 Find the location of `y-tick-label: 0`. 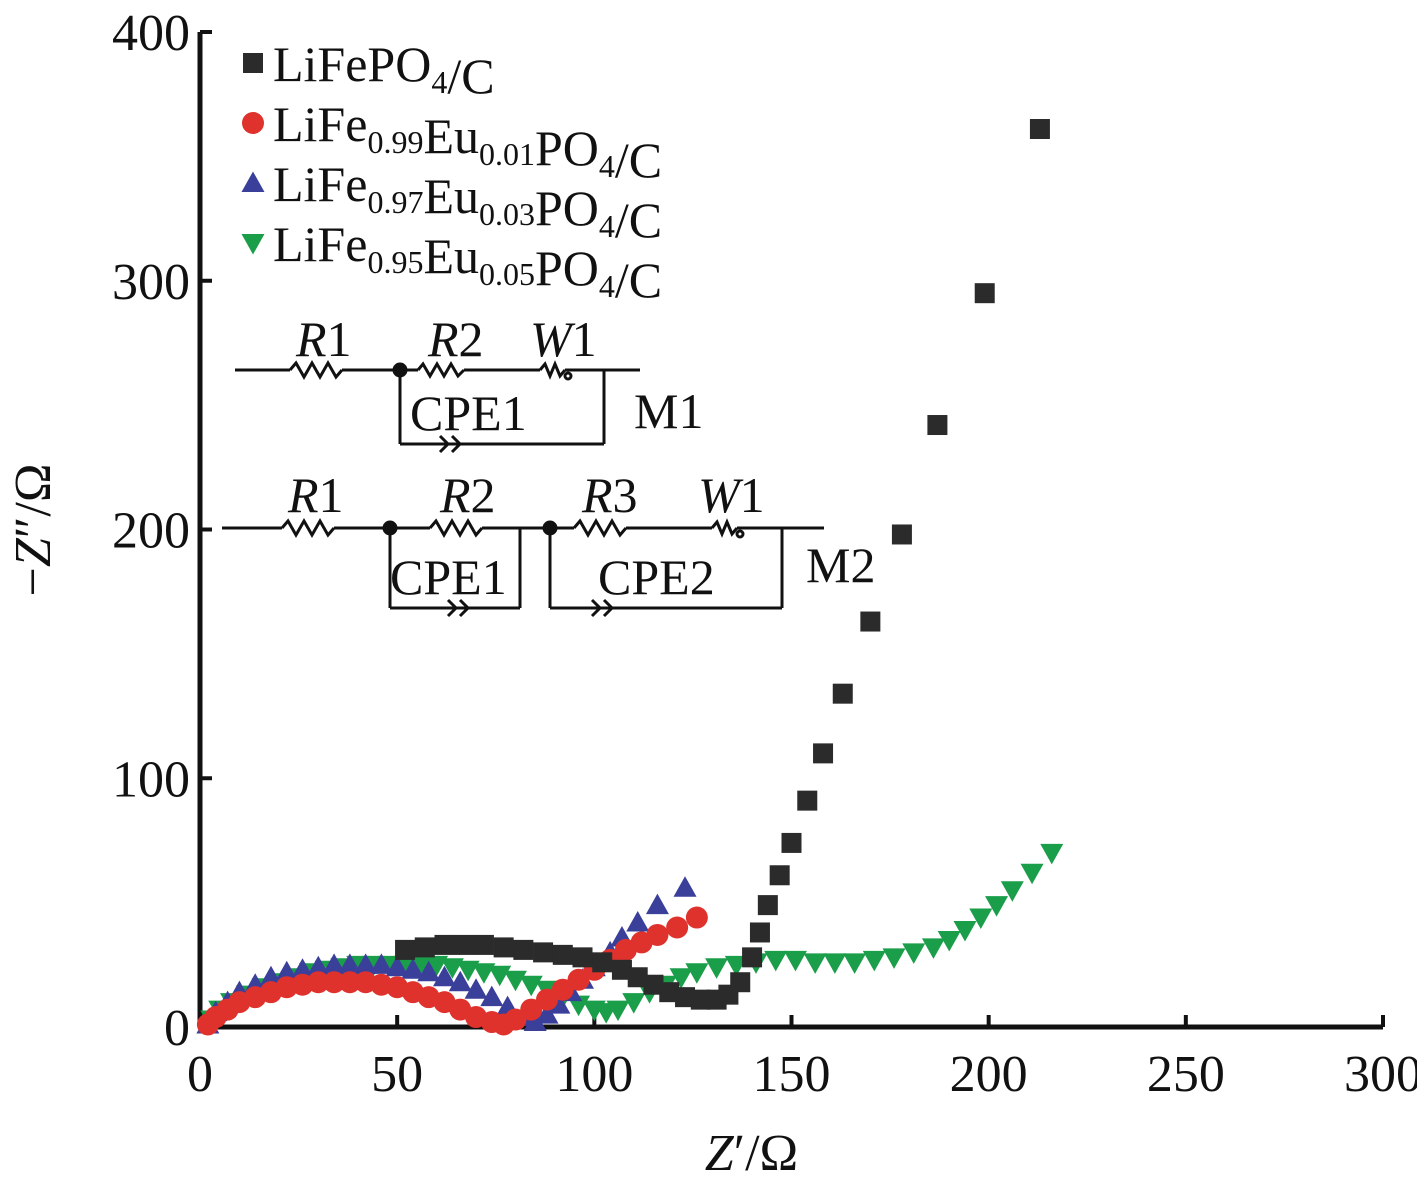

y-tick-label: 0 is located at coordinates (177, 1028).